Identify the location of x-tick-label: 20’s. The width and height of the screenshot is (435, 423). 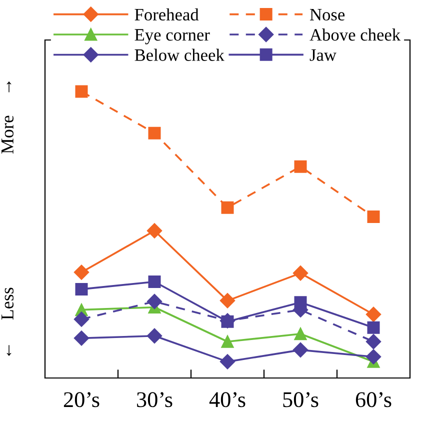
(82, 400).